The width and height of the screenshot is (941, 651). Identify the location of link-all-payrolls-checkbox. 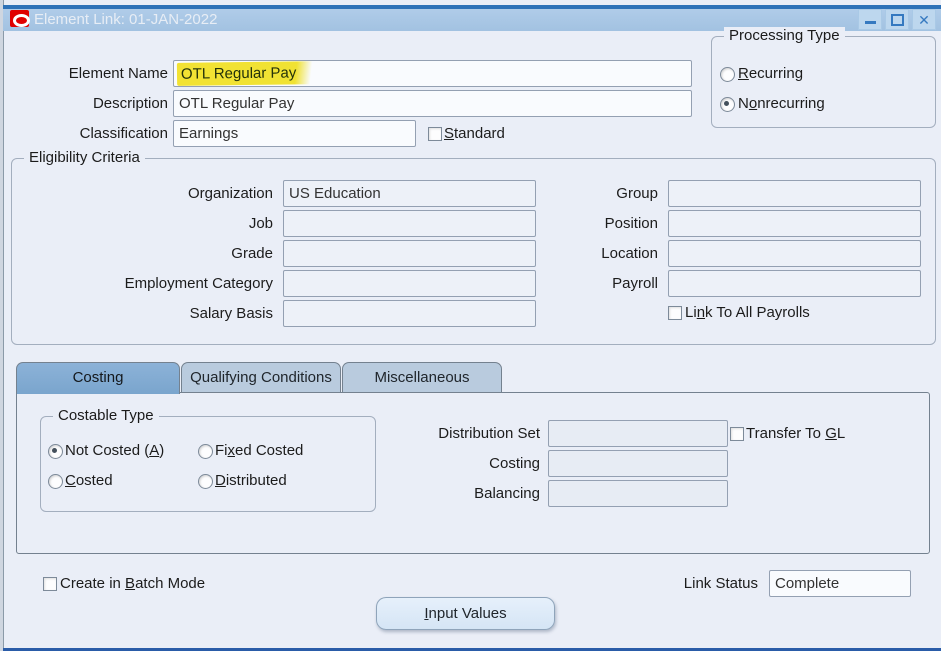
(675, 313).